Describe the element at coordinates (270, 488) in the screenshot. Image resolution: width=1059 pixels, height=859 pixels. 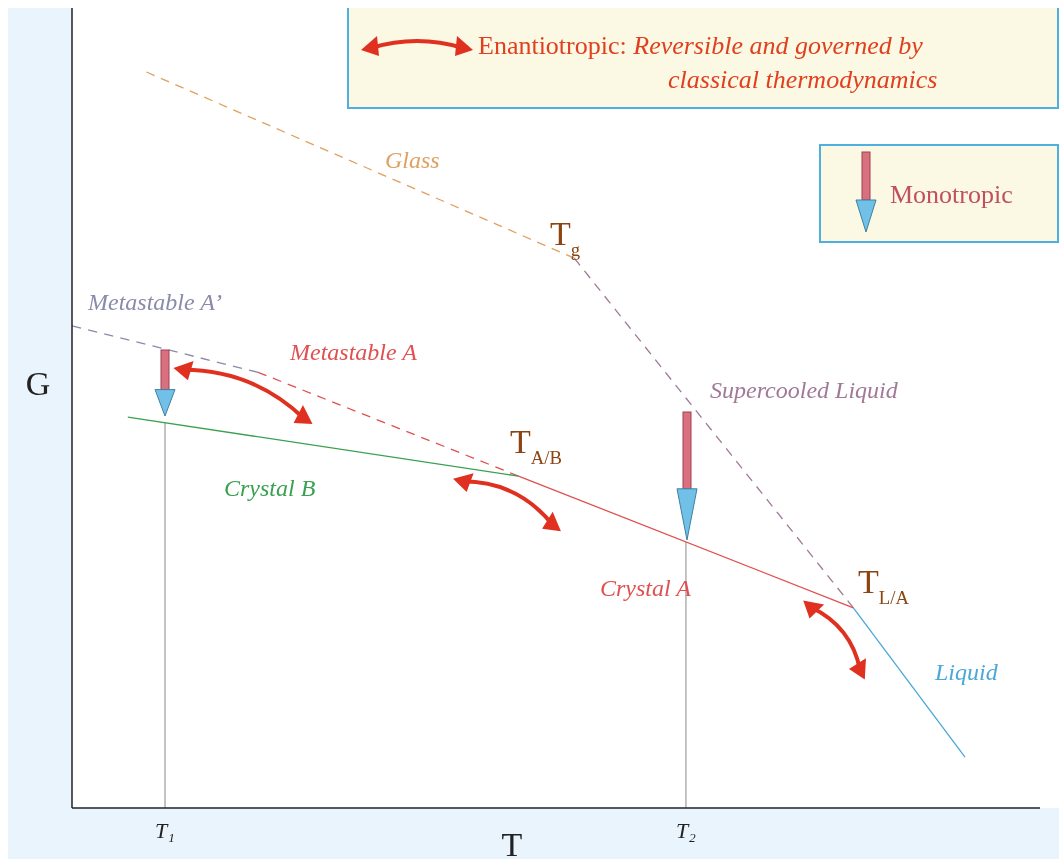
I see `series-label: Crystal B` at that location.